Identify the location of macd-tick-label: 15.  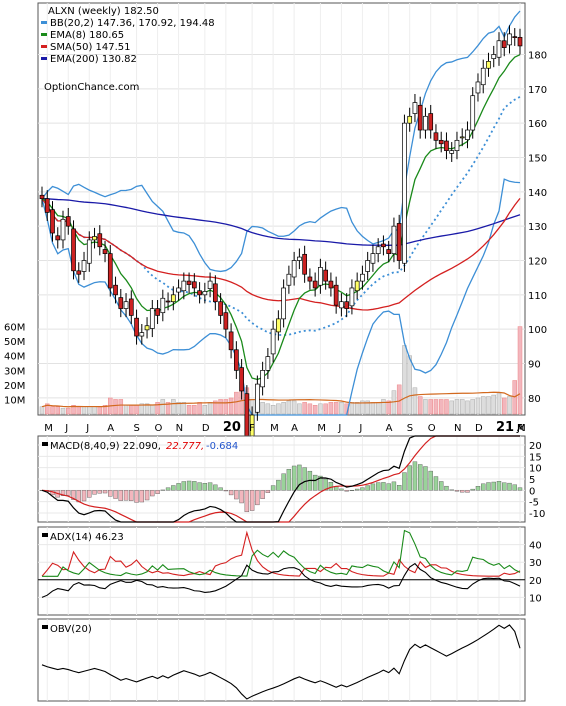
(535, 457).